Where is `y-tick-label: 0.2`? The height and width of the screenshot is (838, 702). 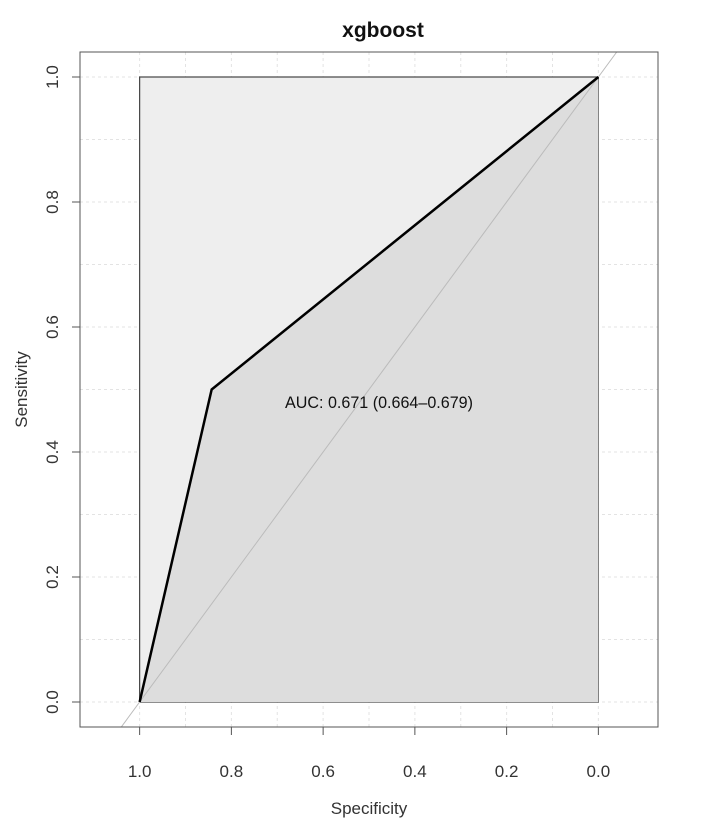 y-tick-label: 0.2 is located at coordinates (52, 577).